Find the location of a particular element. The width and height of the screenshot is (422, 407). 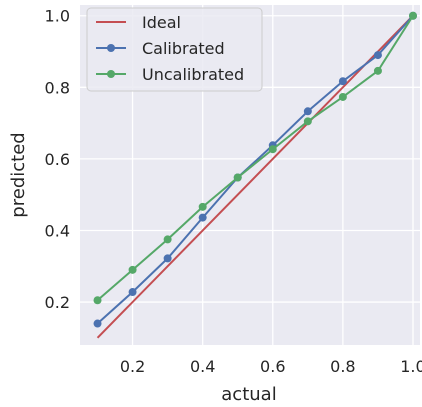

legend-label-ideal: Ideal is located at coordinates (161, 22).